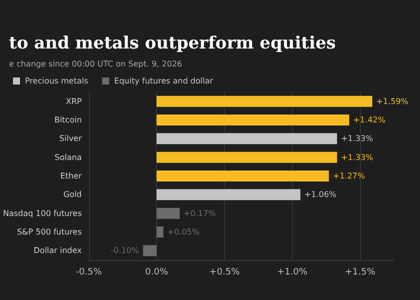 The width and height of the screenshot is (420, 300). What do you see at coordinates (95, 64) in the screenshot?
I see `chart-subtitle: e change since 00:00 UTC on Sept. 9, 2026` at bounding box center [95, 64].